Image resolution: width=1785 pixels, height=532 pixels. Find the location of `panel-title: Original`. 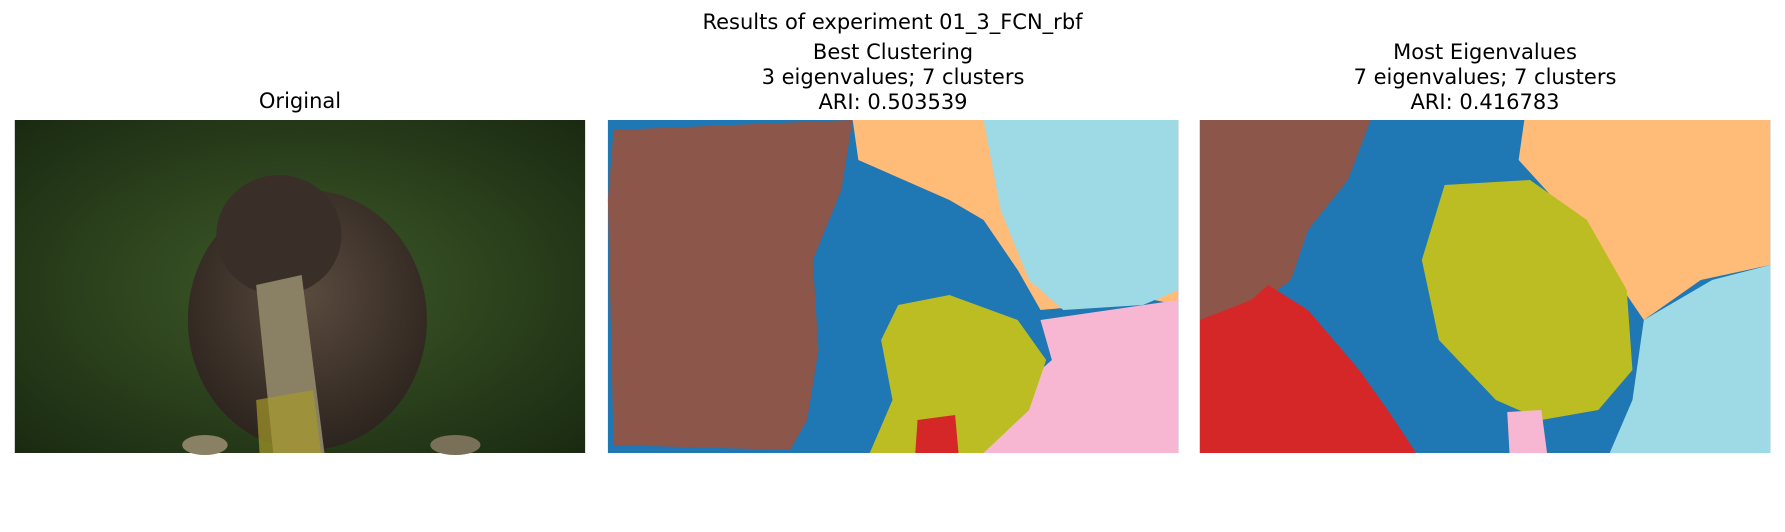

panel-title: Original is located at coordinates (300, 101).